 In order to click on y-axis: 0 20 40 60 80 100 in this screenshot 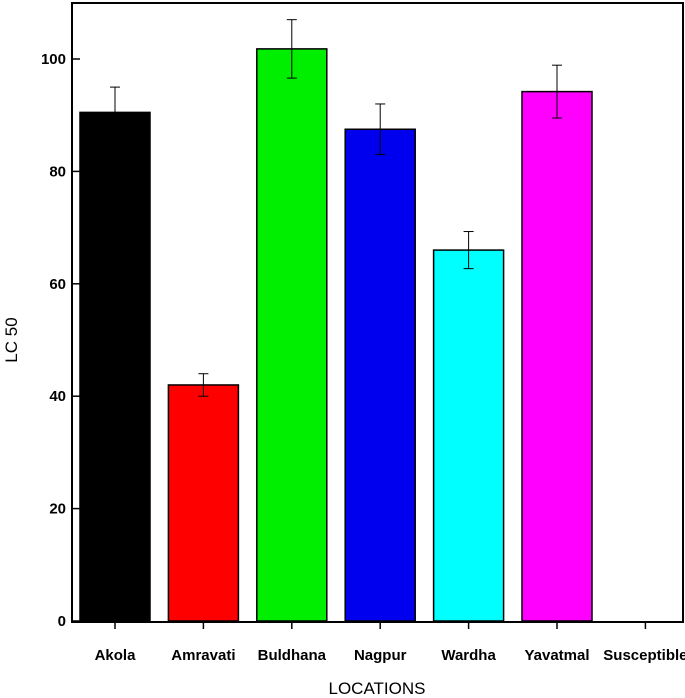, I will do `click(60, 340)`.